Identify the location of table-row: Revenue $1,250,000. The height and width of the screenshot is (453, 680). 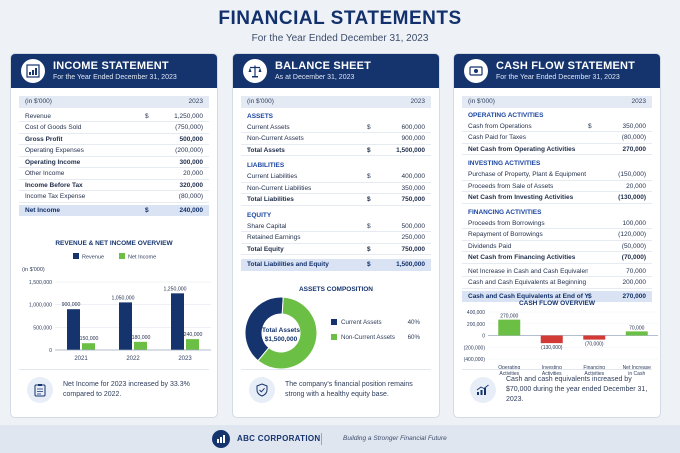
(114, 116).